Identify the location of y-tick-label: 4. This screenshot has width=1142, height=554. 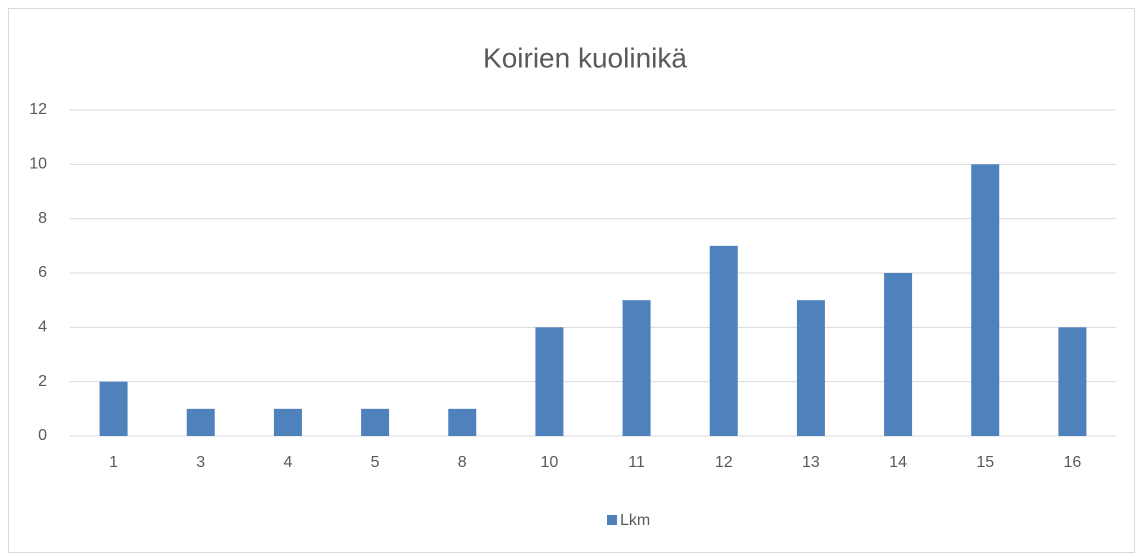
(42, 327).